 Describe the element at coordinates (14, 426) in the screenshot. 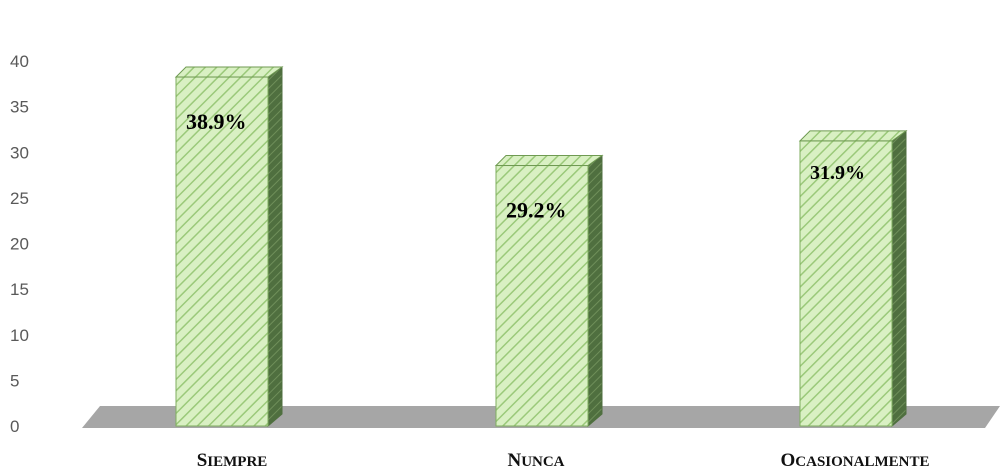

I see `y-tick-label: 0` at that location.